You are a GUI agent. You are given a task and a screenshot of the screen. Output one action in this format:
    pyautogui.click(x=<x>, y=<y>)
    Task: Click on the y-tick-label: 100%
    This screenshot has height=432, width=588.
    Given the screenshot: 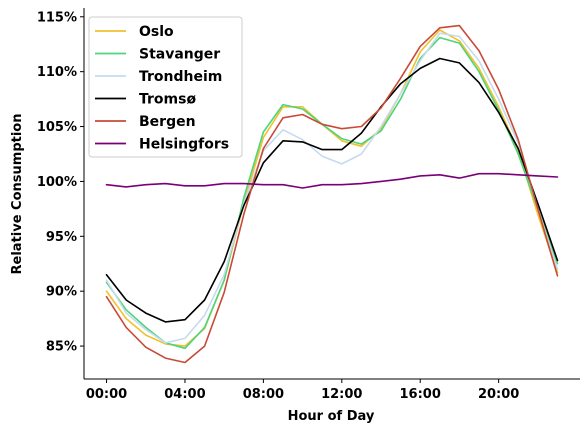 What is the action you would take?
    pyautogui.click(x=57, y=182)
    